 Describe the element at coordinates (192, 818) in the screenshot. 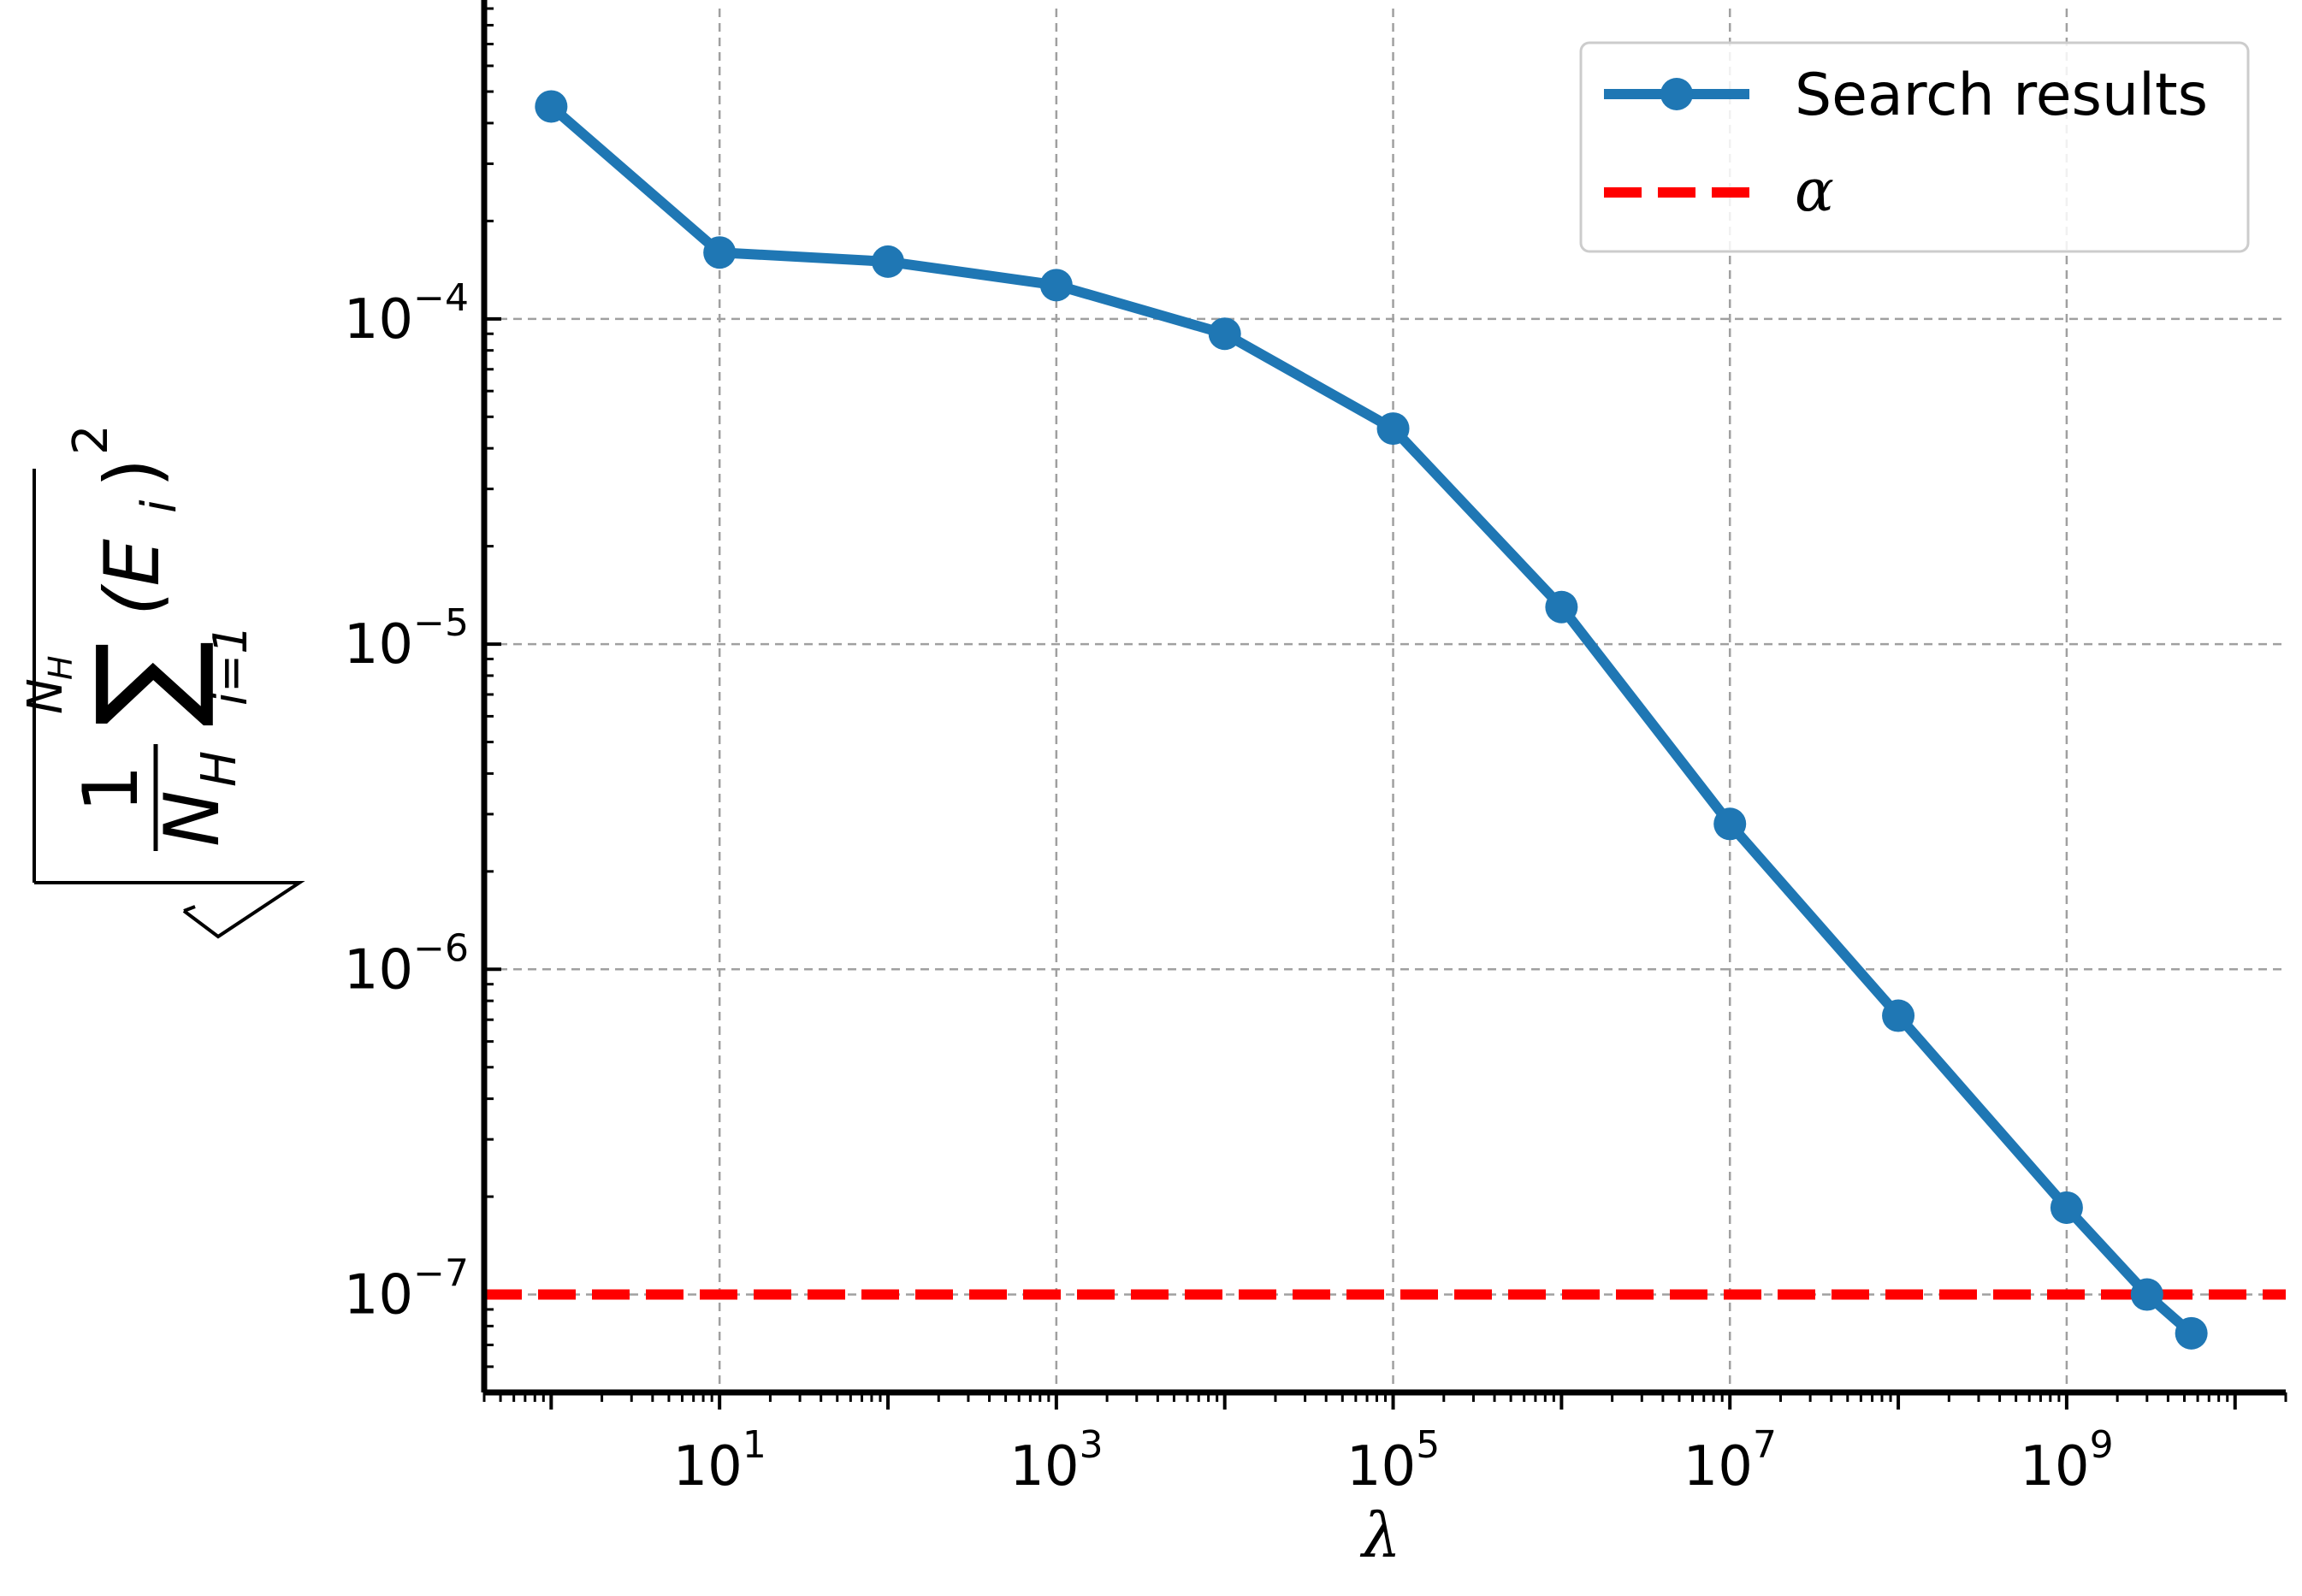

I see `ylabel-frac-denominator: N` at that location.